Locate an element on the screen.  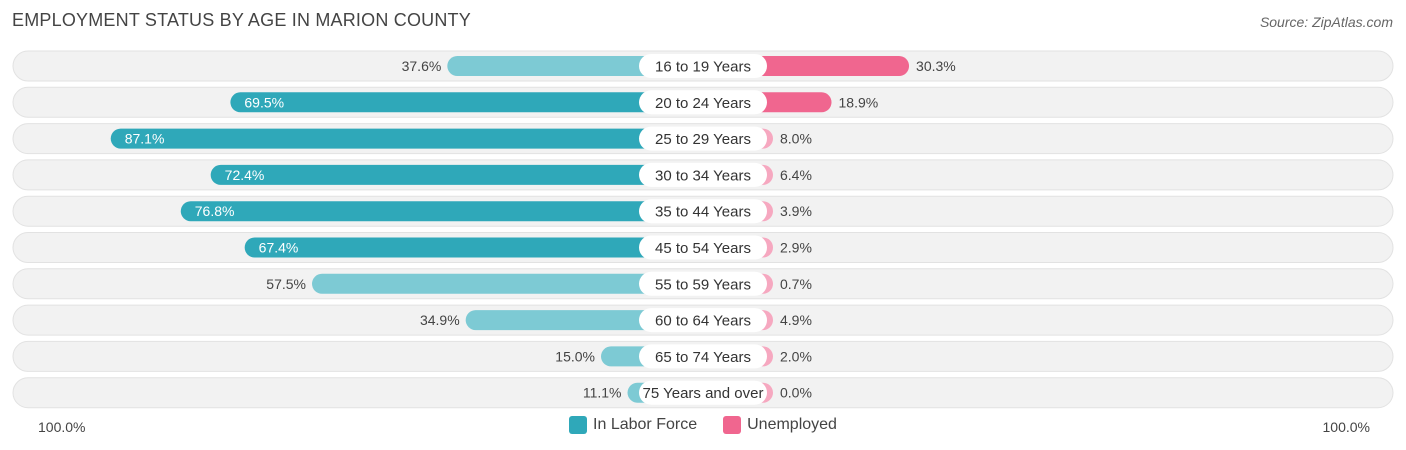
label-labor-force: 76.8% is located at coordinates (215, 211).